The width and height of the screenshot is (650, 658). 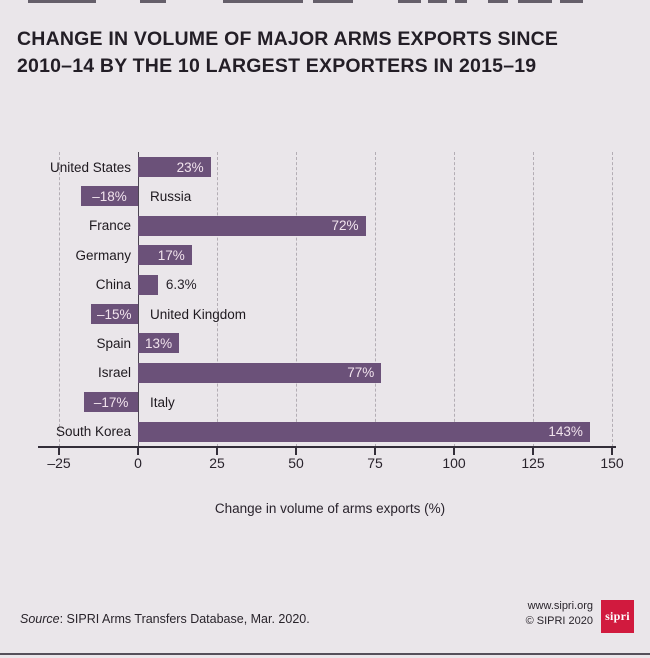 What do you see at coordinates (103, 255) in the screenshot?
I see `category-label: Germany` at bounding box center [103, 255].